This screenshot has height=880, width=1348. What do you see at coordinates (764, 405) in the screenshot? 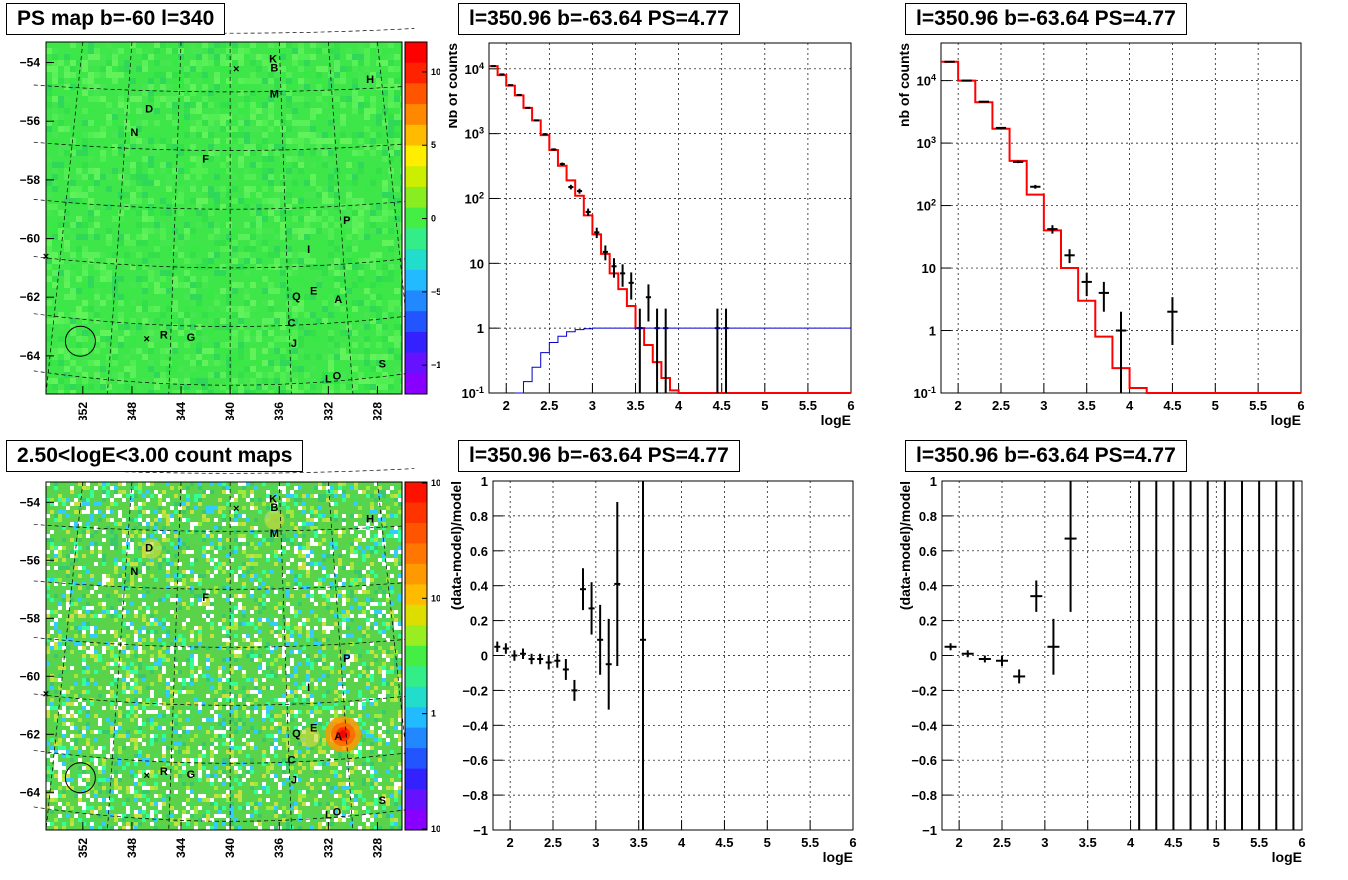
I see `x-tick-label: 5` at bounding box center [764, 405].